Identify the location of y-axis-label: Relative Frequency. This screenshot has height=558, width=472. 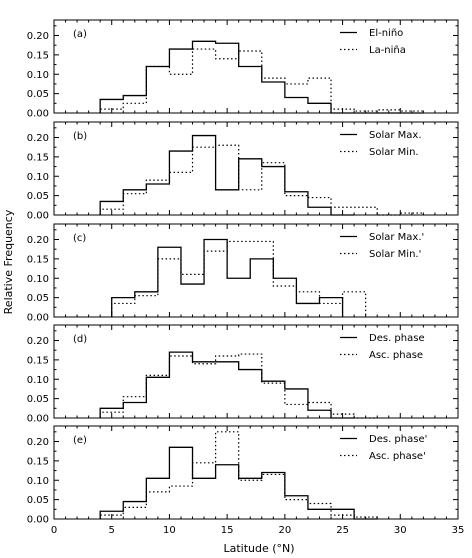
(8, 261).